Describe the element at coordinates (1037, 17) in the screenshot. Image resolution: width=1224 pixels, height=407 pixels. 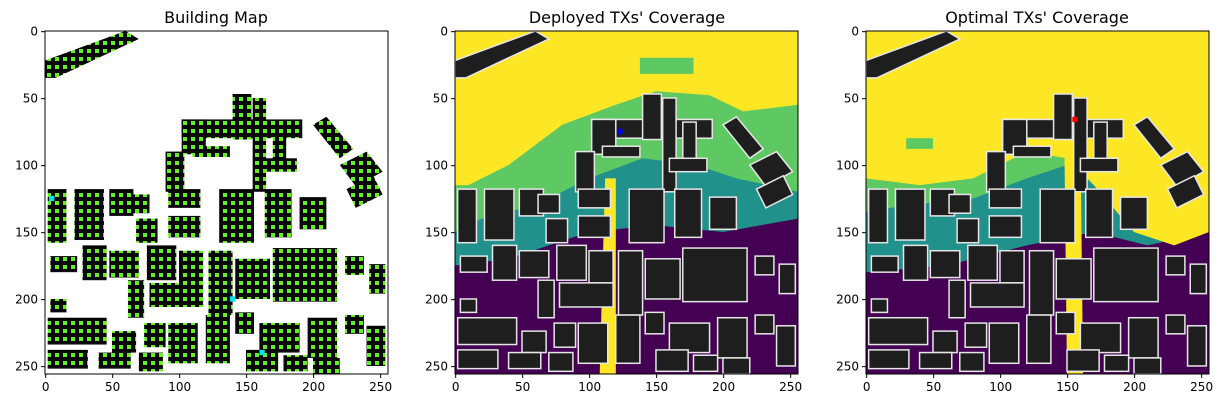
I see `panel-title-optimal-coverage: Optimal TXs' Coverage` at that location.